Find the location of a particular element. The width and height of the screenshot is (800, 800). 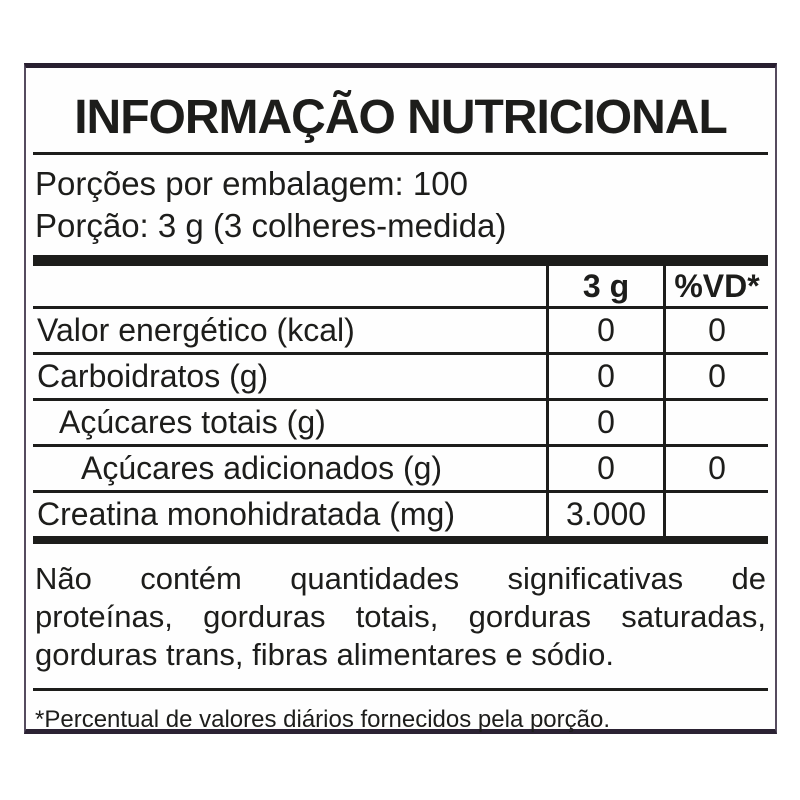

table-row: Açúcares adicionados (g) 0 0 is located at coordinates (400, 470).